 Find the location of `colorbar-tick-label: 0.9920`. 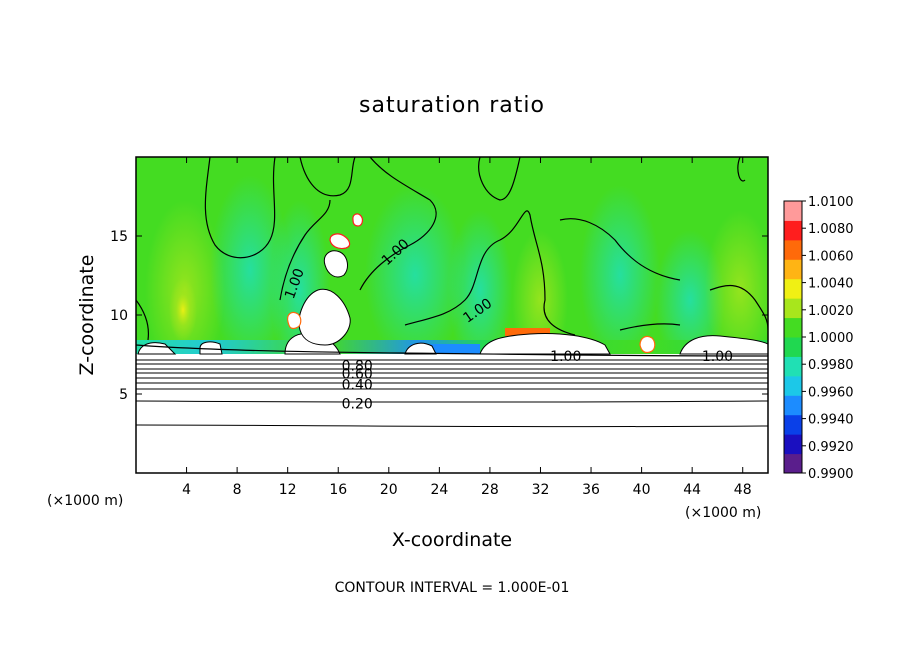

colorbar-tick-label: 0.9920 is located at coordinates (831, 447).